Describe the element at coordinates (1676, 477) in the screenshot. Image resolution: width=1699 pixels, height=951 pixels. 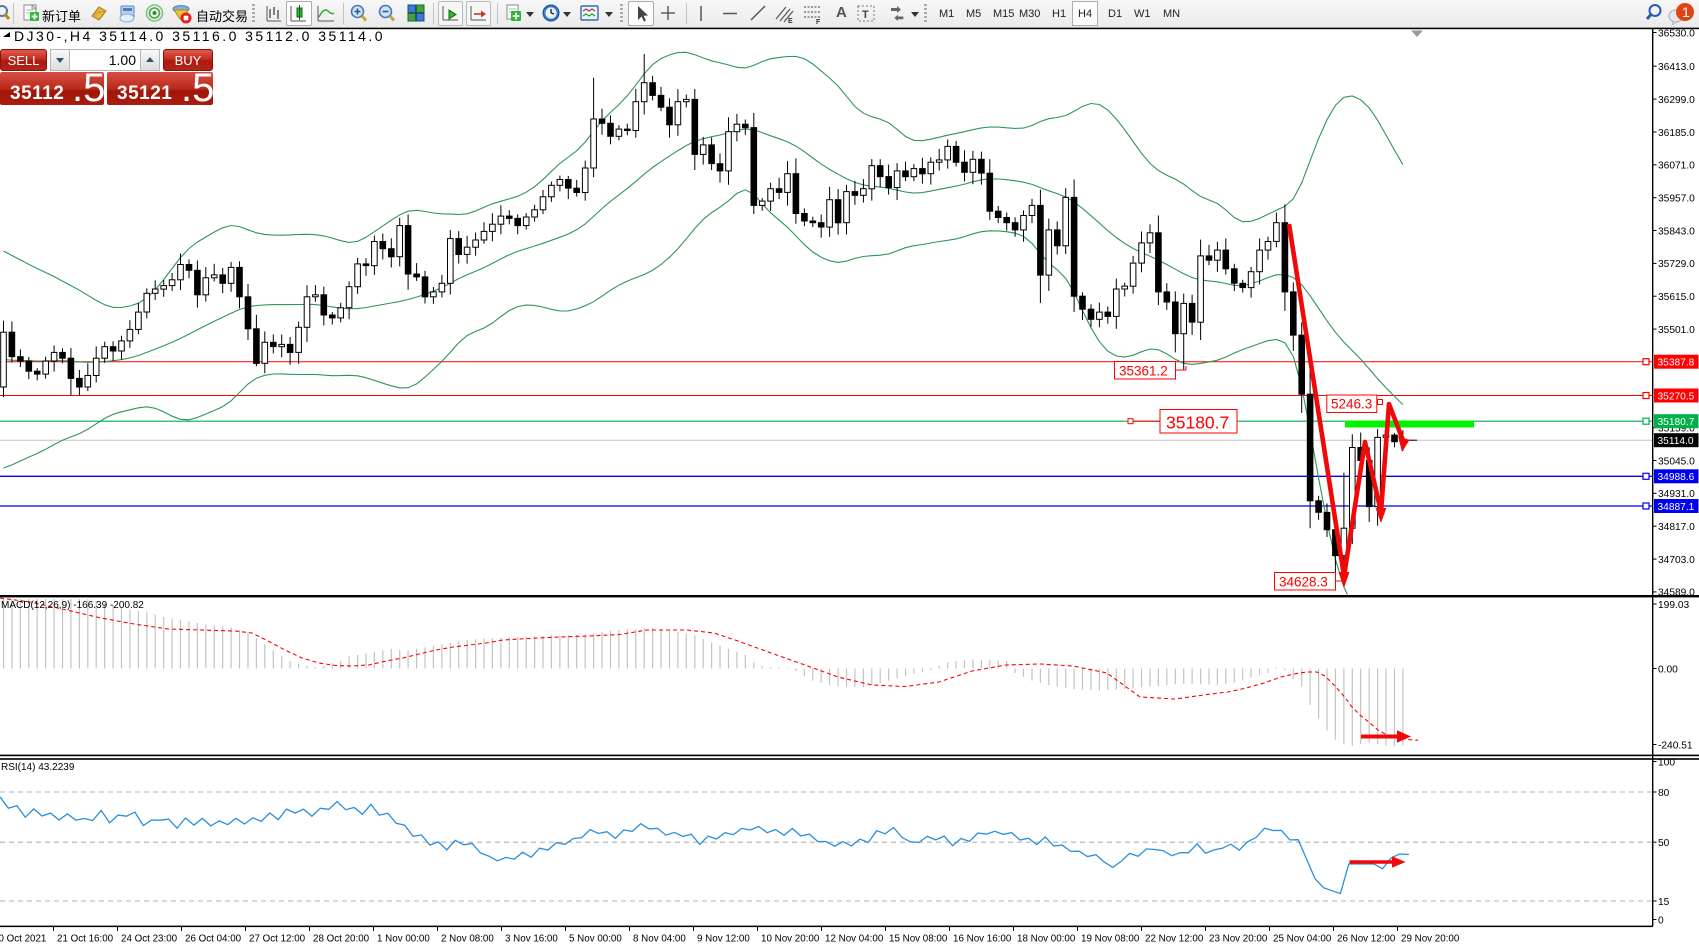
I see `svg-text: 34988.6` at that location.